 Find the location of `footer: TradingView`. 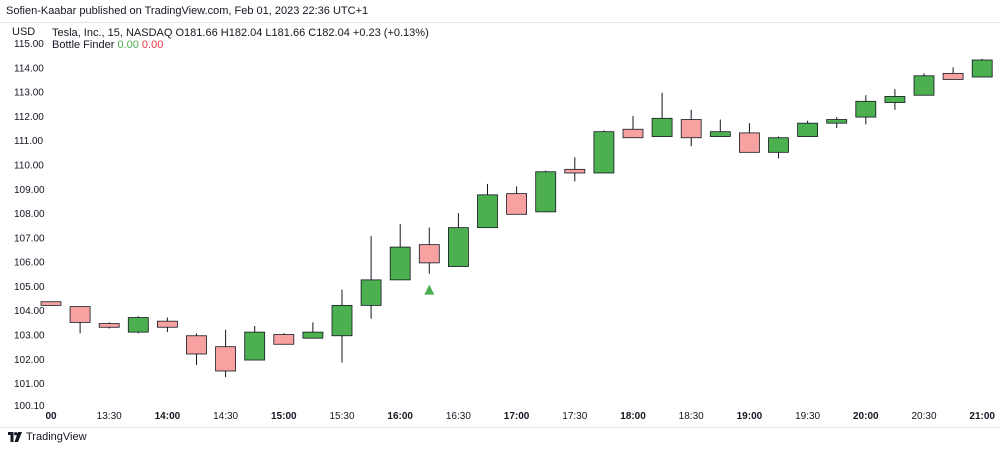

footer: TradingView is located at coordinates (47, 437).